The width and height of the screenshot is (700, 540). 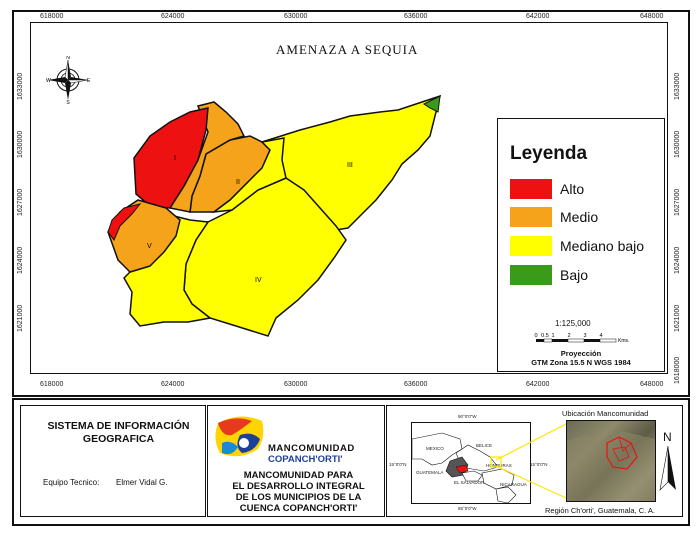 What do you see at coordinates (296, 384) in the screenshot?
I see `x-tick-bottom: 630000` at bounding box center [296, 384].